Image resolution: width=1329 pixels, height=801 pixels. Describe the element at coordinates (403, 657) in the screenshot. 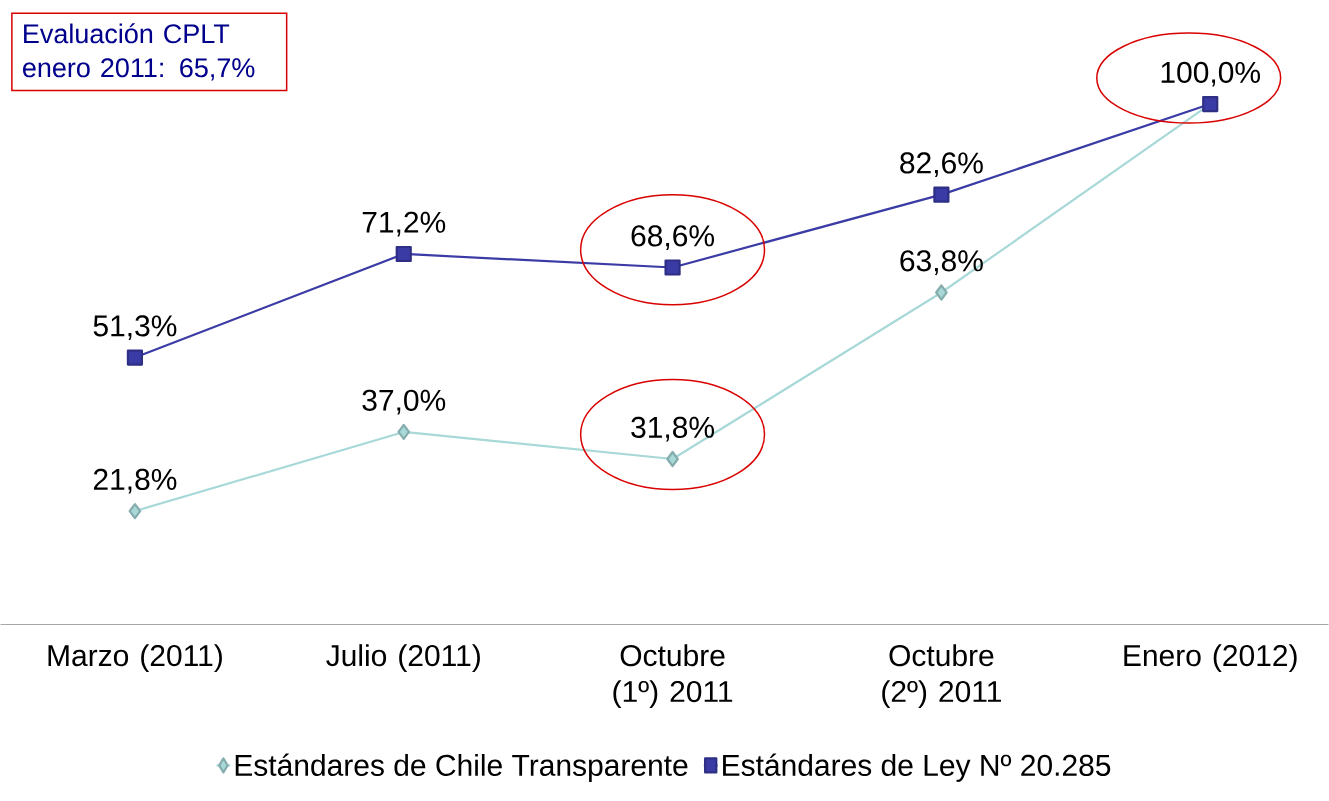

I see `x-tick-label: Julio (2011)` at that location.